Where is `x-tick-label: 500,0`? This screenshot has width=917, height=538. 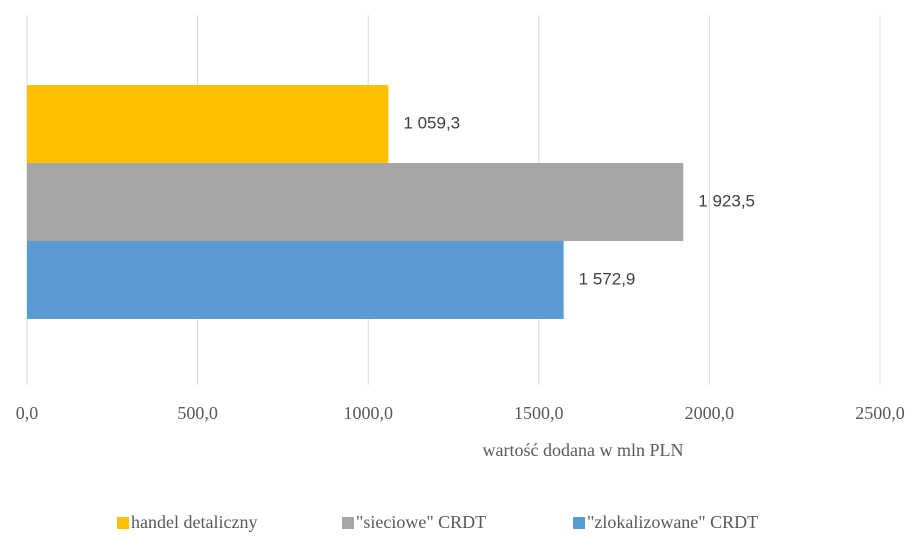 x-tick-label: 500,0 is located at coordinates (197, 413).